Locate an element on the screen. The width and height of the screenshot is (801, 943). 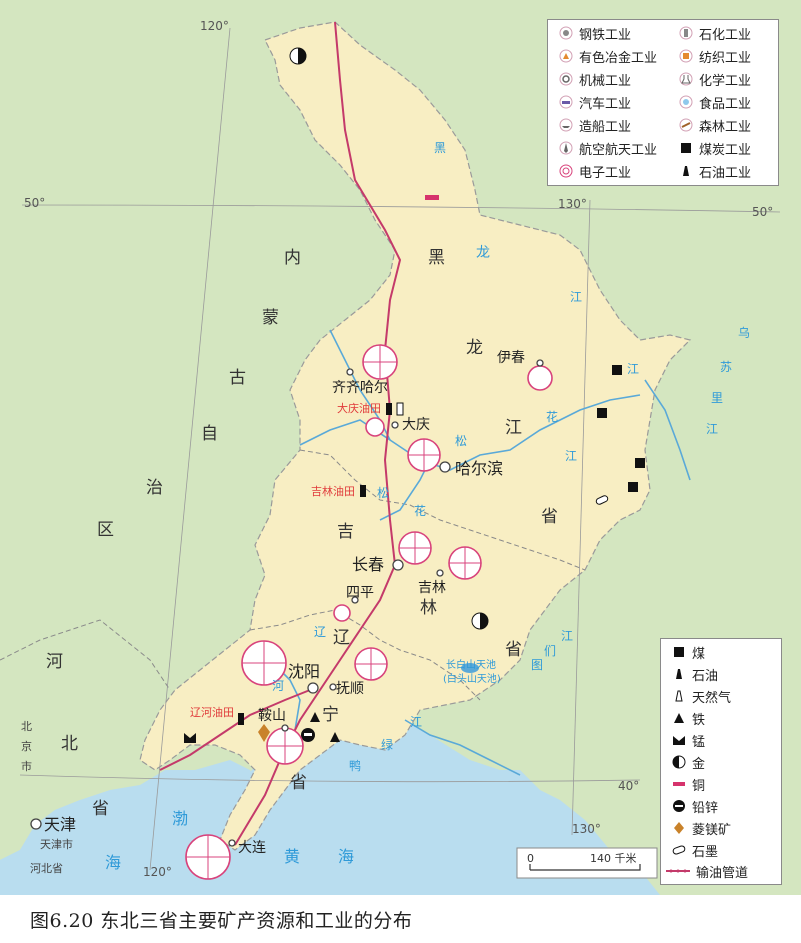
hebei-char-2: 北 is located at coordinates (69, 744).